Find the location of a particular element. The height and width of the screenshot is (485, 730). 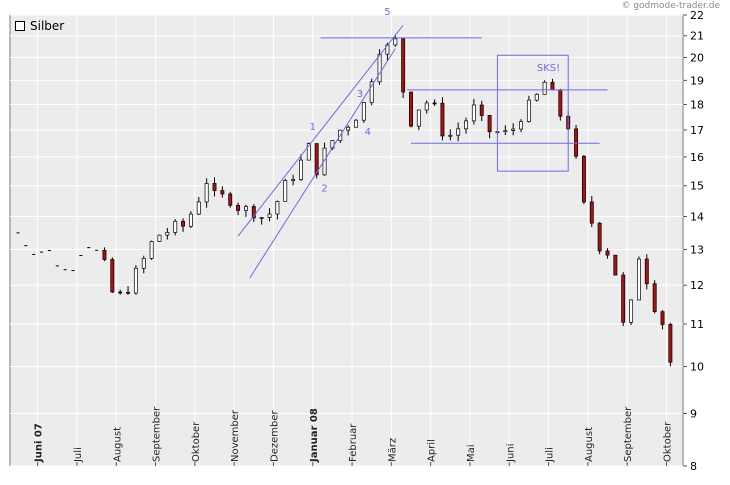

x-tick-label: Juli is located at coordinates (78, 455).